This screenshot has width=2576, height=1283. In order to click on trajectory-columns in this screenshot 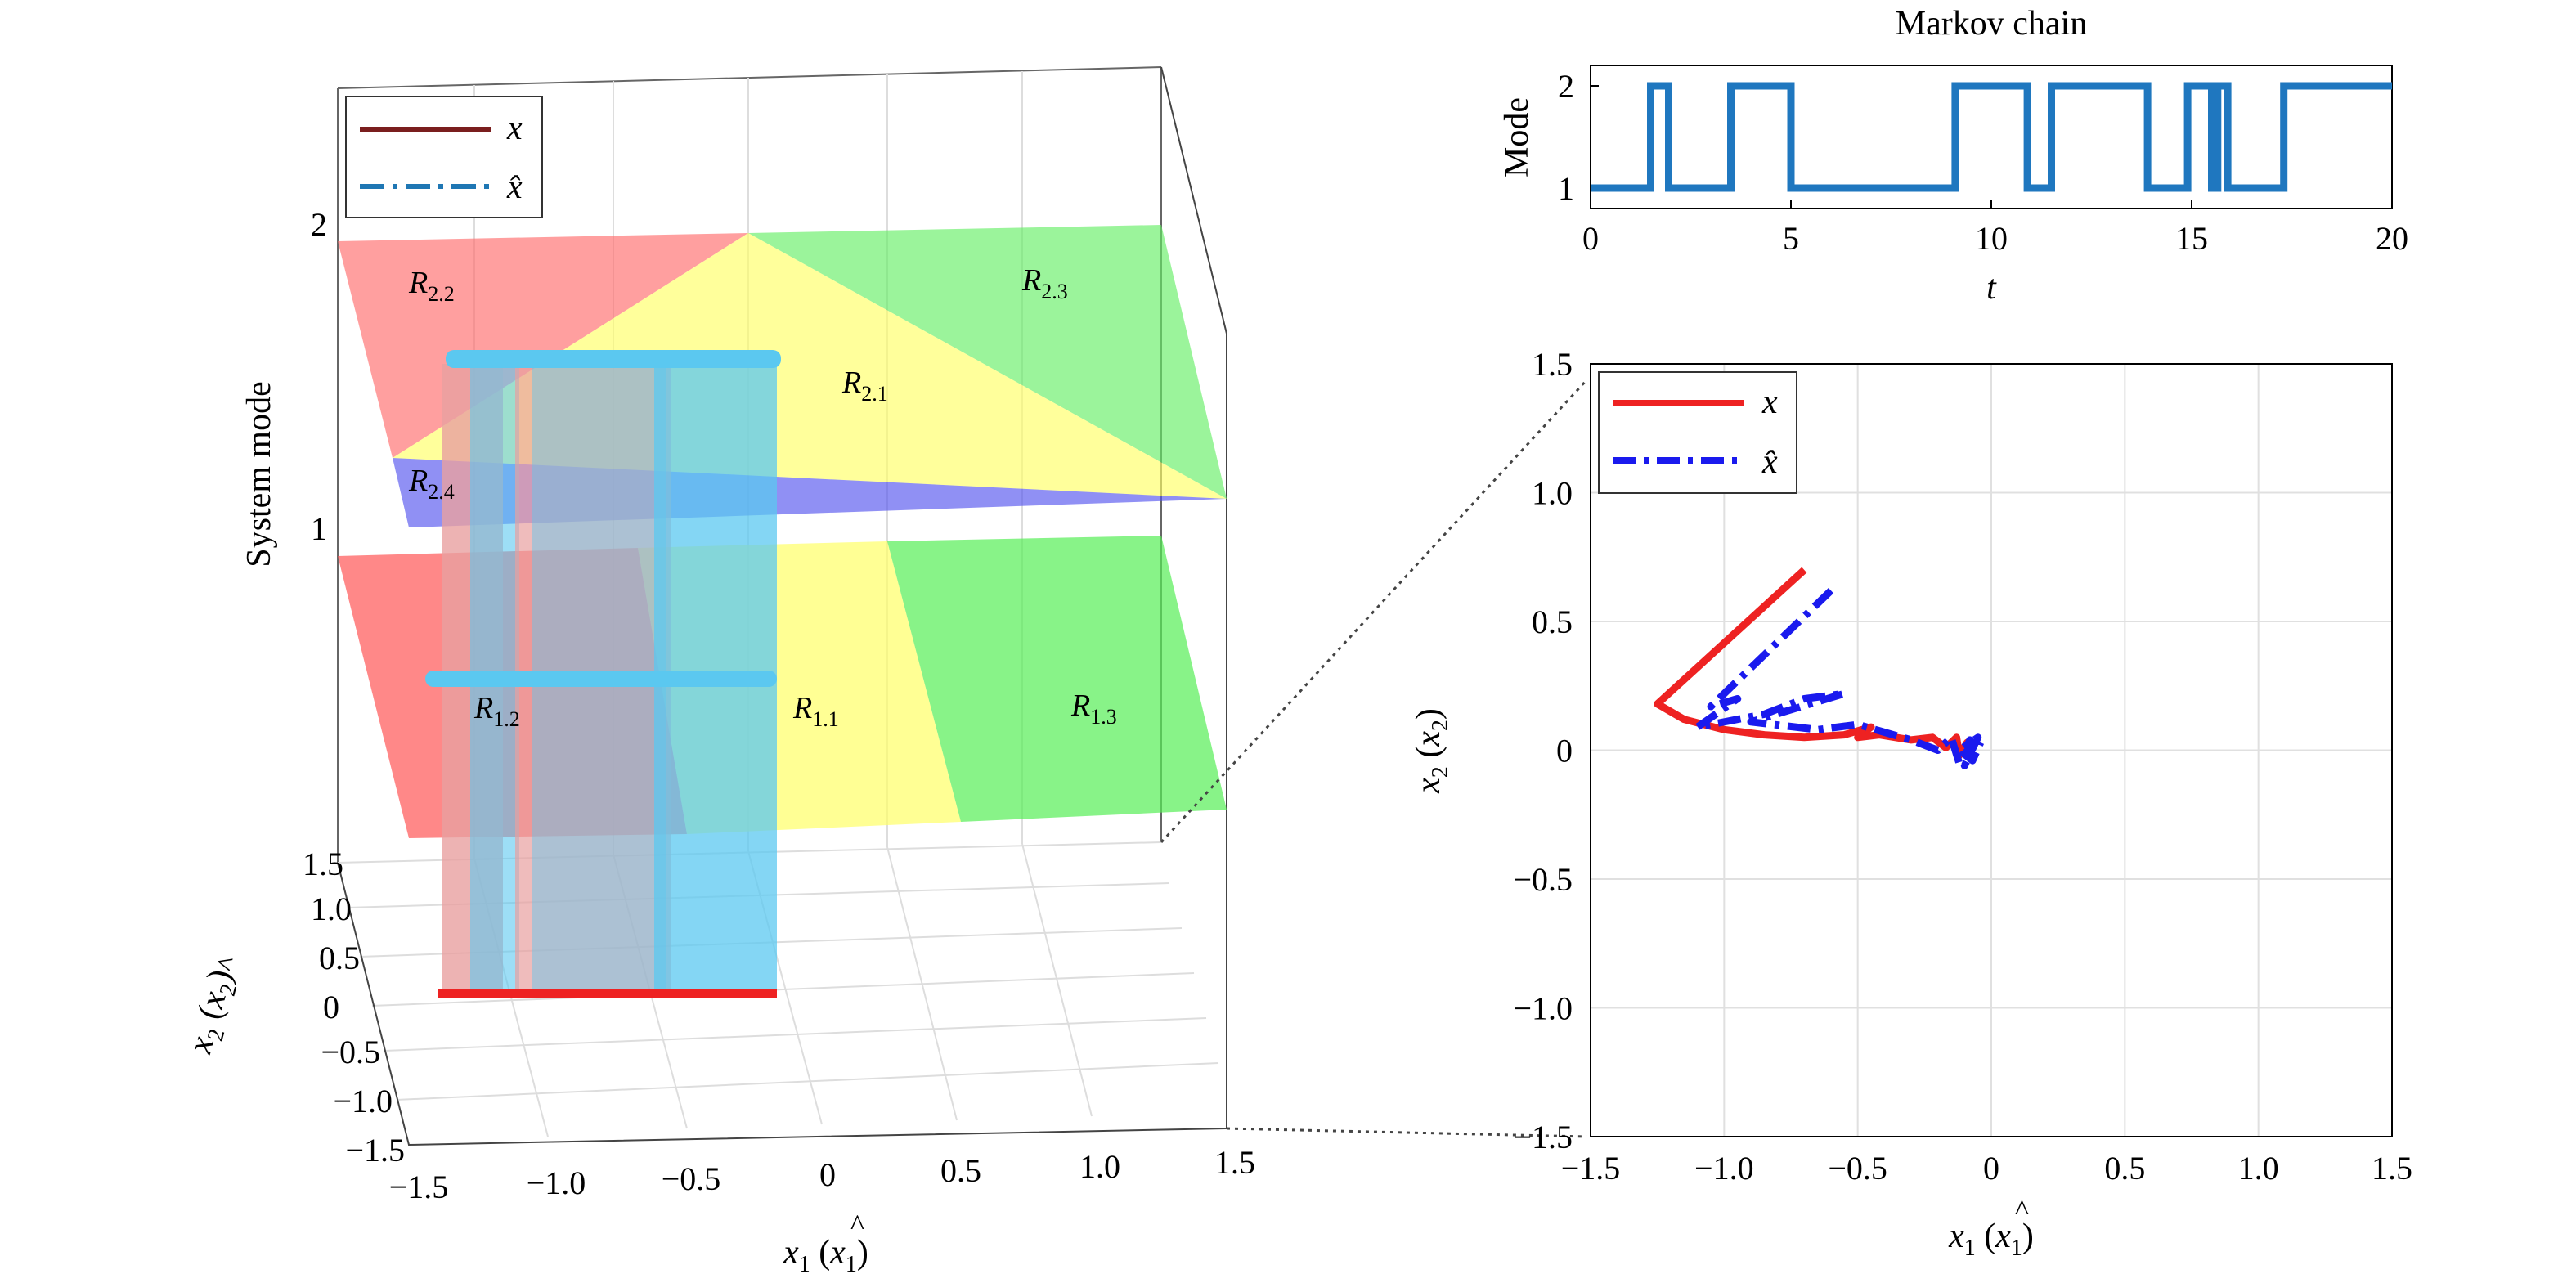, I will do `click(603, 674)`.